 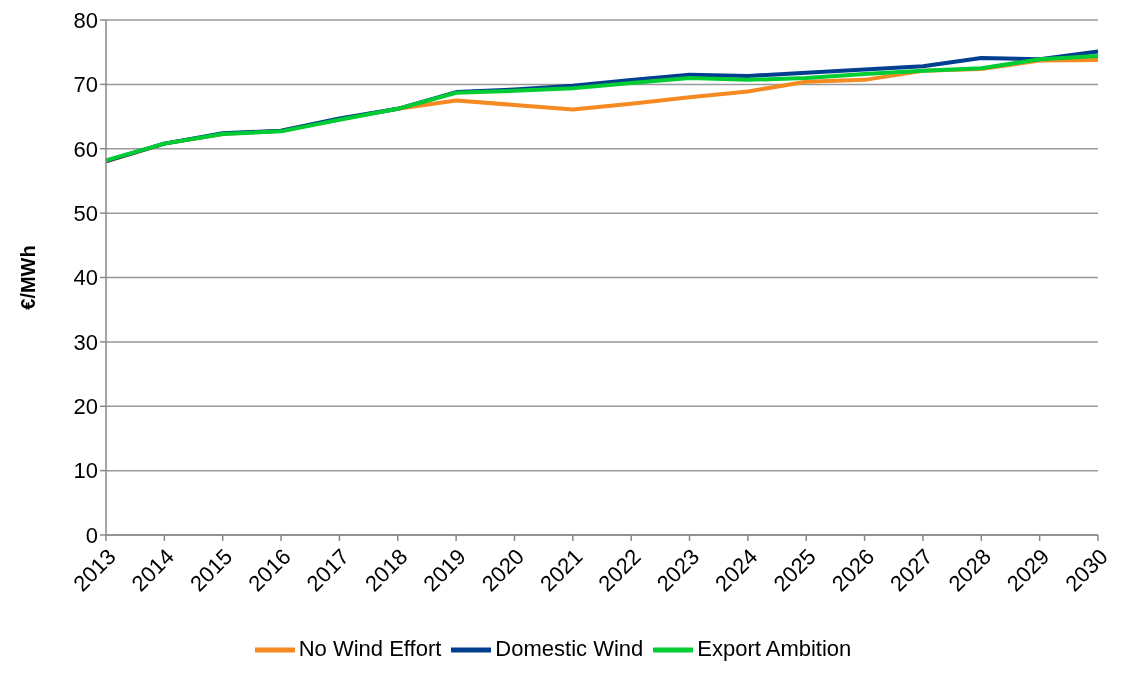 I want to click on y-tick-label: 80, so click(x=85, y=20).